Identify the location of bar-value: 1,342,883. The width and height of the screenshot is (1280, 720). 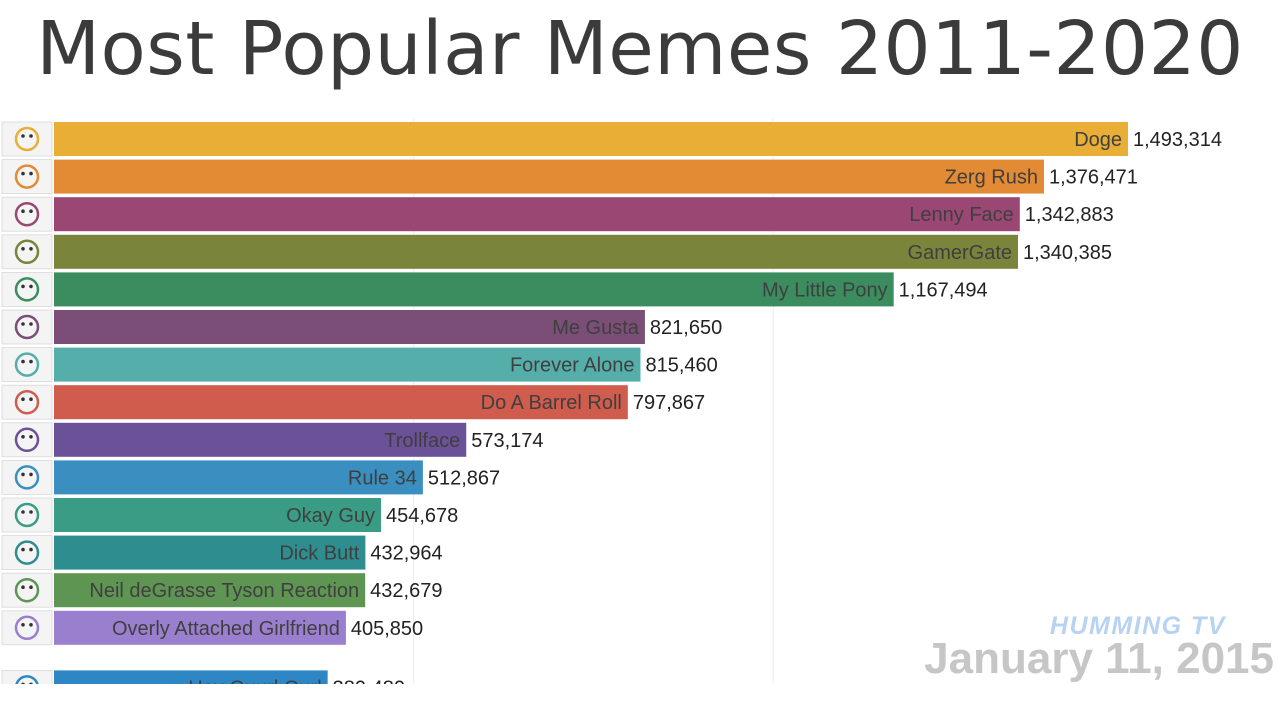
(1069, 215).